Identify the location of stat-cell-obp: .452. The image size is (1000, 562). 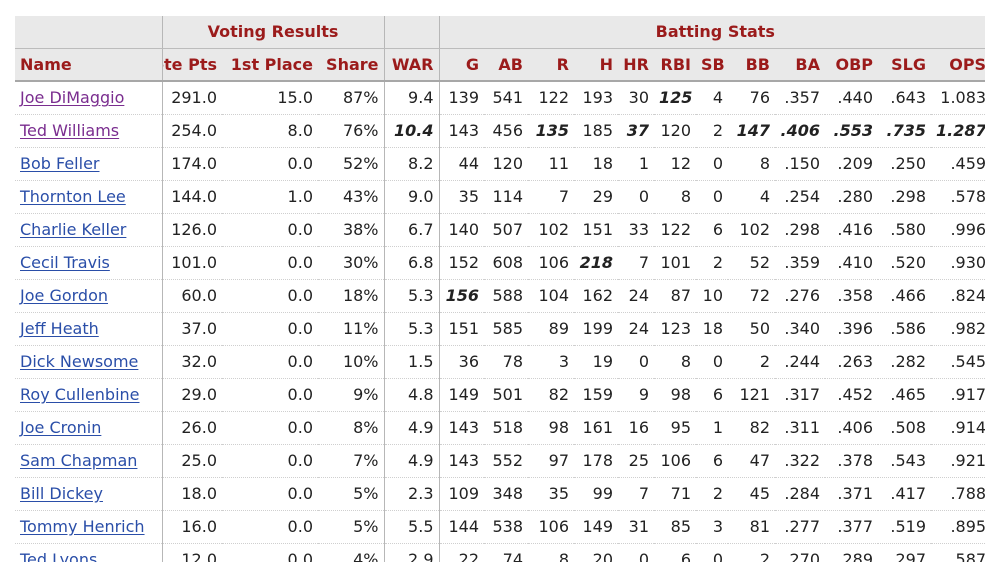
(851, 395).